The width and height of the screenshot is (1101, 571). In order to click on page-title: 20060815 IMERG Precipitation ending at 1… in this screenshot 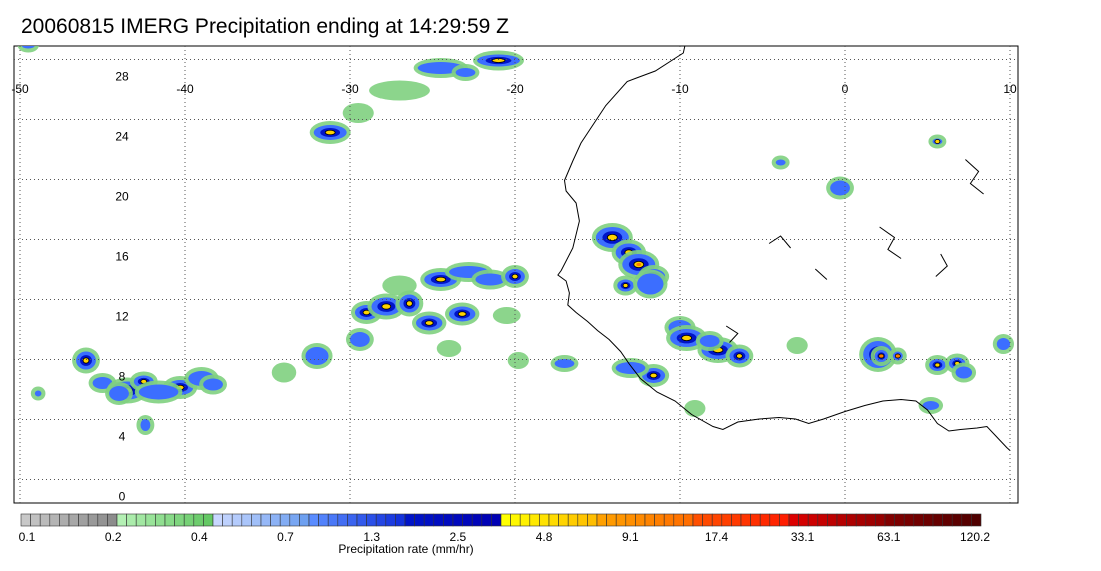, I will do `click(265, 26)`.